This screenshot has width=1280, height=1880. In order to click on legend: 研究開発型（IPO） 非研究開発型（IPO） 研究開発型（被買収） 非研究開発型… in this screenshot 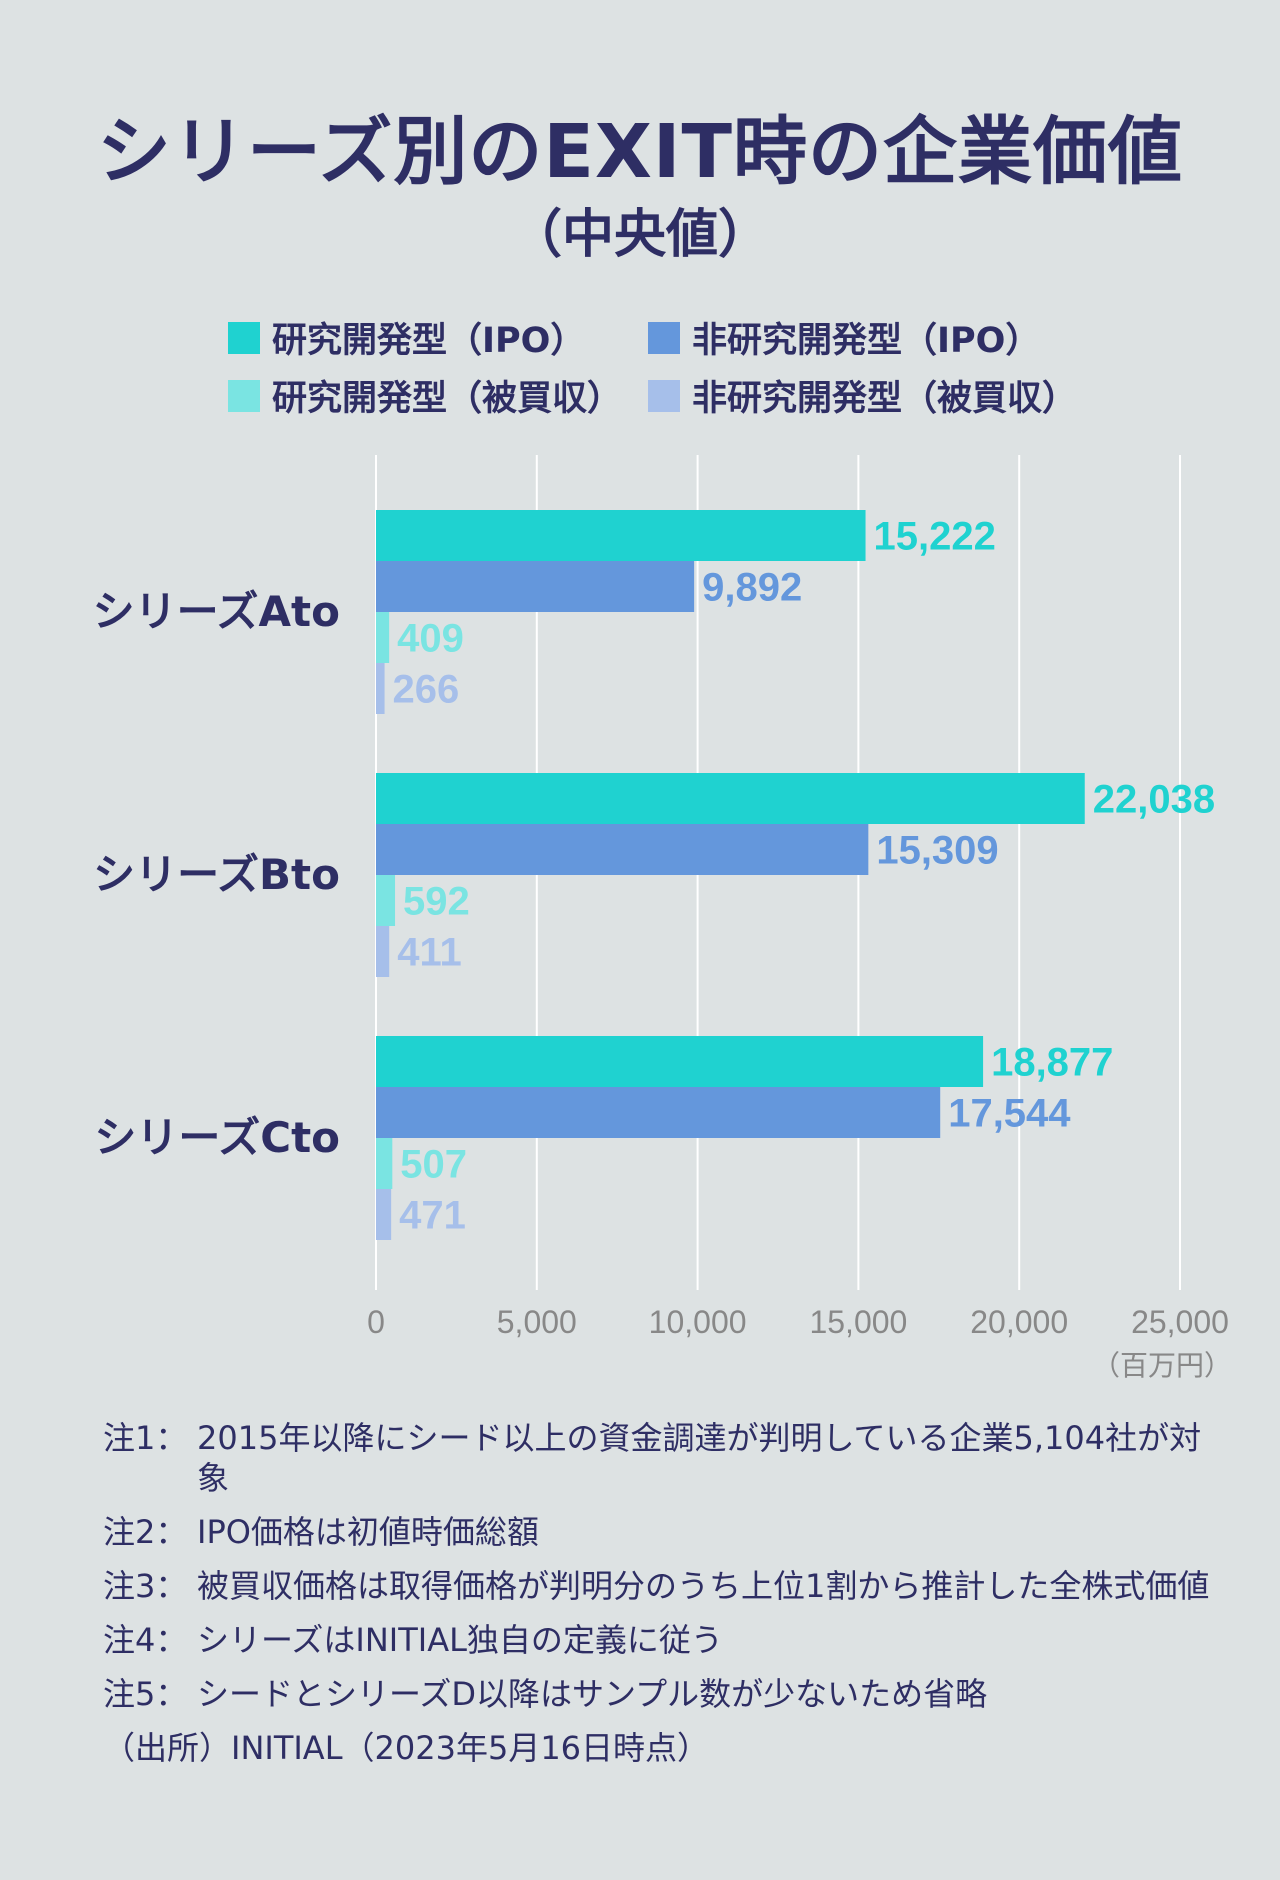, I will do `click(678, 367)`.